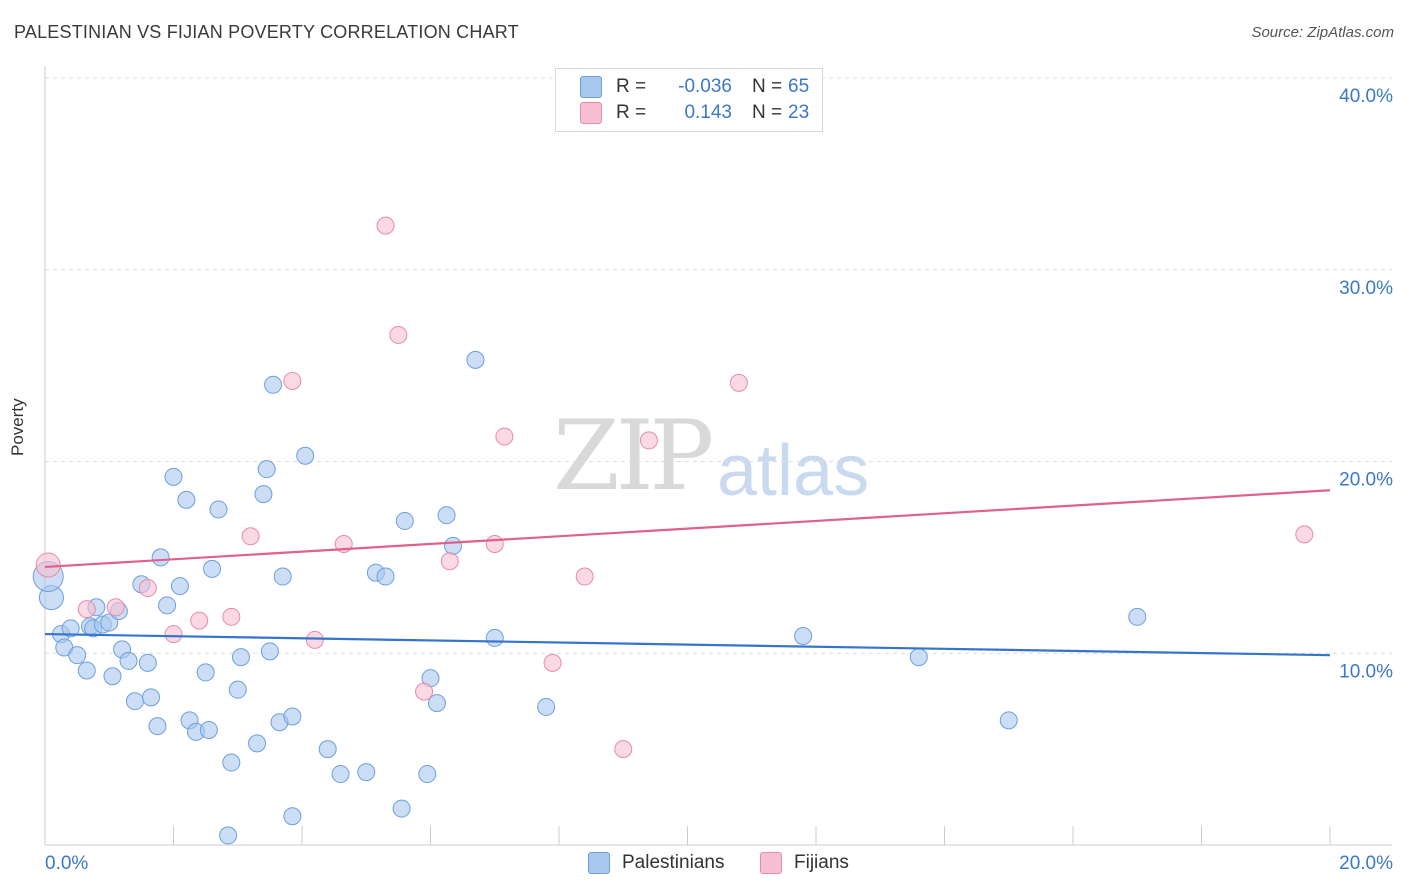 This screenshot has height=892, width=1406. Describe the element at coordinates (793, 471) in the screenshot. I see `watermark-atlas: atlas` at that location.